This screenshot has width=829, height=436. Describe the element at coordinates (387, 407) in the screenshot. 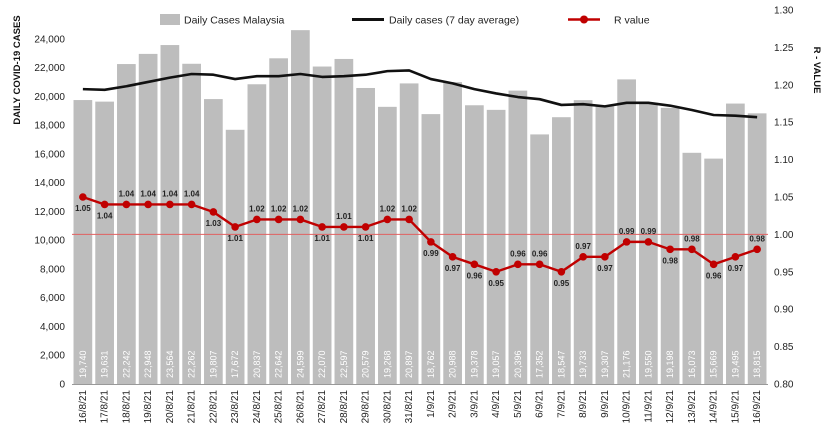

I see `x-tick-label: 30/8/21` at that location.